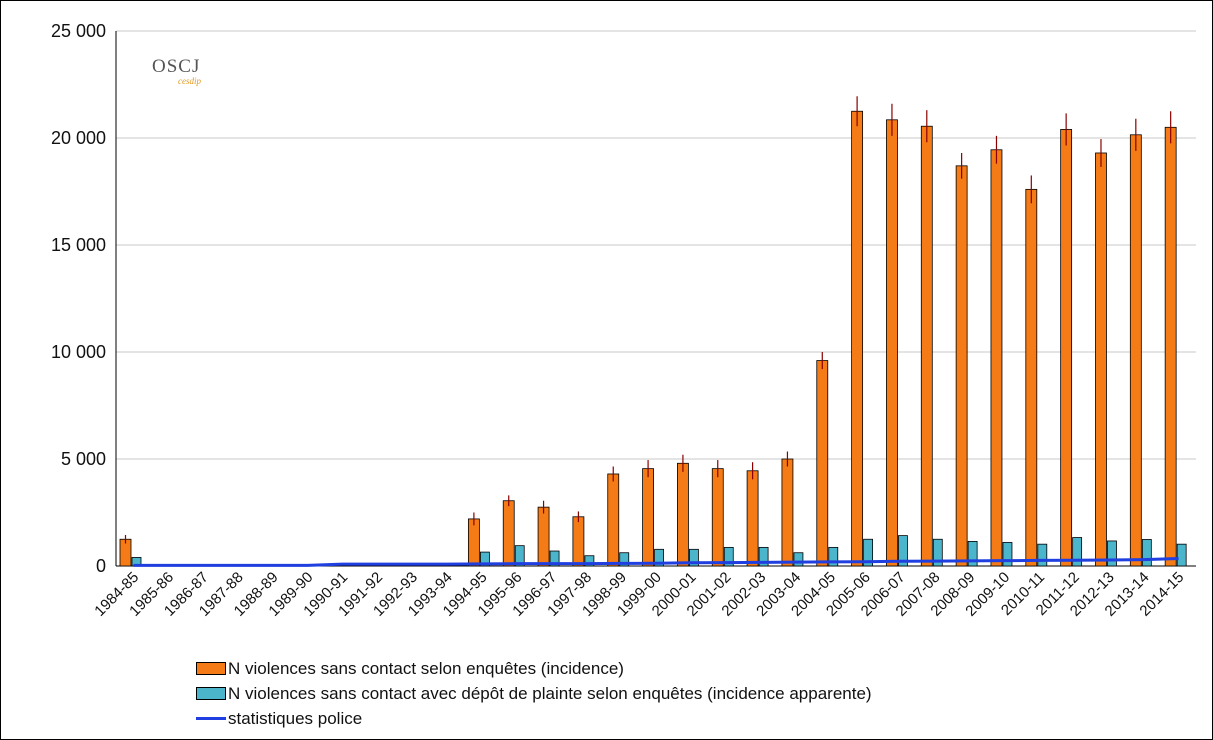 This screenshot has height=740, width=1213. I want to click on logo-text: OSCJ, so click(176, 66).